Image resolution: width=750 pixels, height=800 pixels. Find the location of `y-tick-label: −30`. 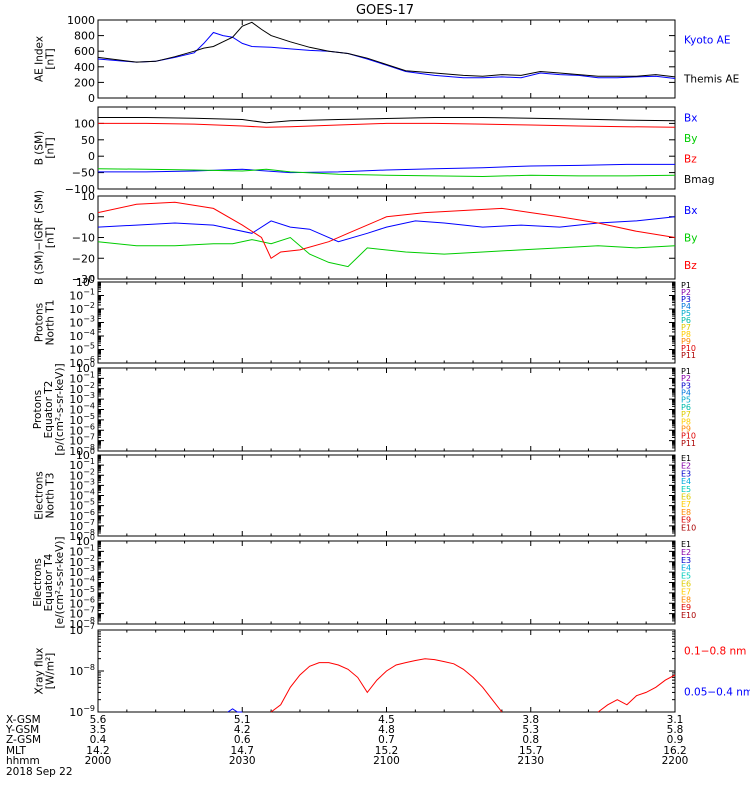

y-tick-label: −30 is located at coordinates (83, 279).